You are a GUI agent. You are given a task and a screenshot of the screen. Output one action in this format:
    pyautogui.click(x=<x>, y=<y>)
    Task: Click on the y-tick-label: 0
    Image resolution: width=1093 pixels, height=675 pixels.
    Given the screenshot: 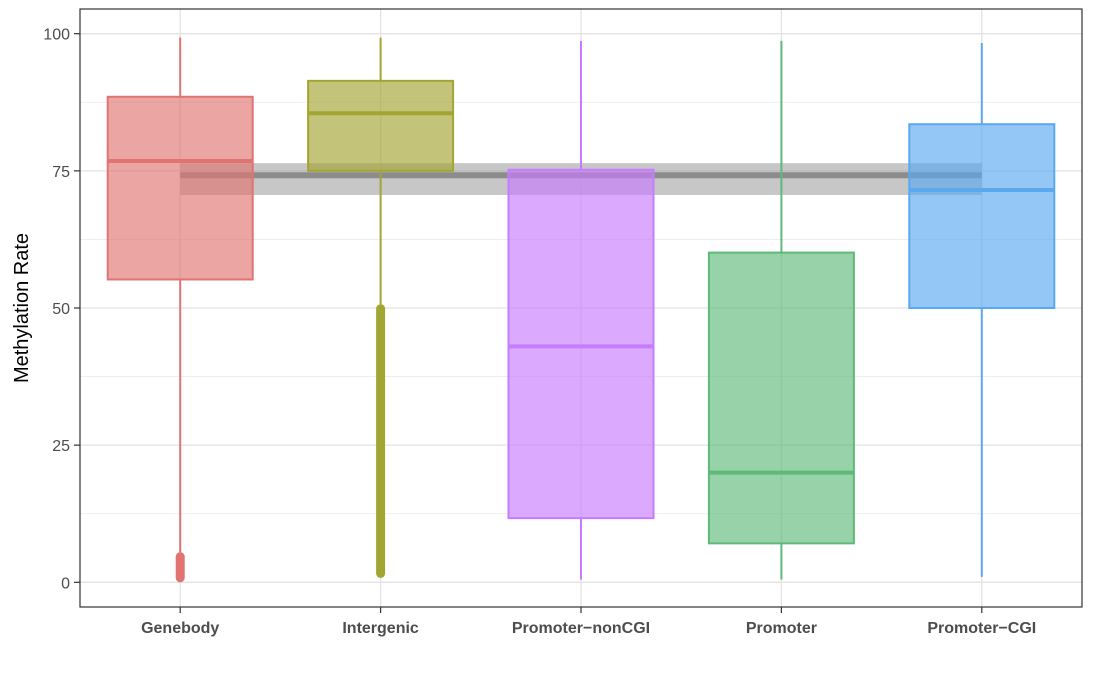 What is the action you would take?
    pyautogui.click(x=65, y=583)
    